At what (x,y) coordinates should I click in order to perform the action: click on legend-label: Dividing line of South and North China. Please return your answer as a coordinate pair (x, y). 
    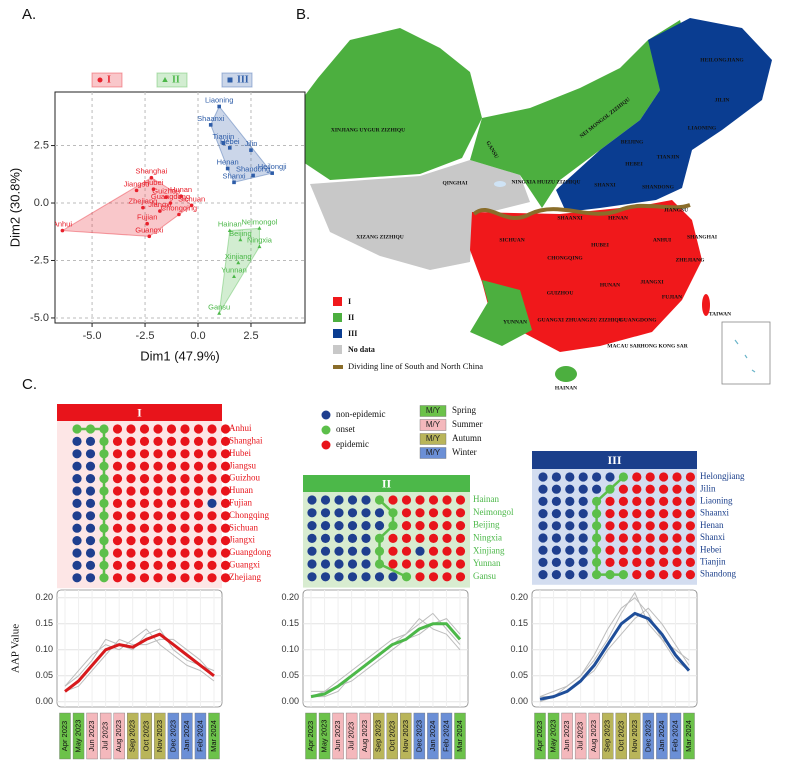
    Looking at the image, I should click on (415, 366).